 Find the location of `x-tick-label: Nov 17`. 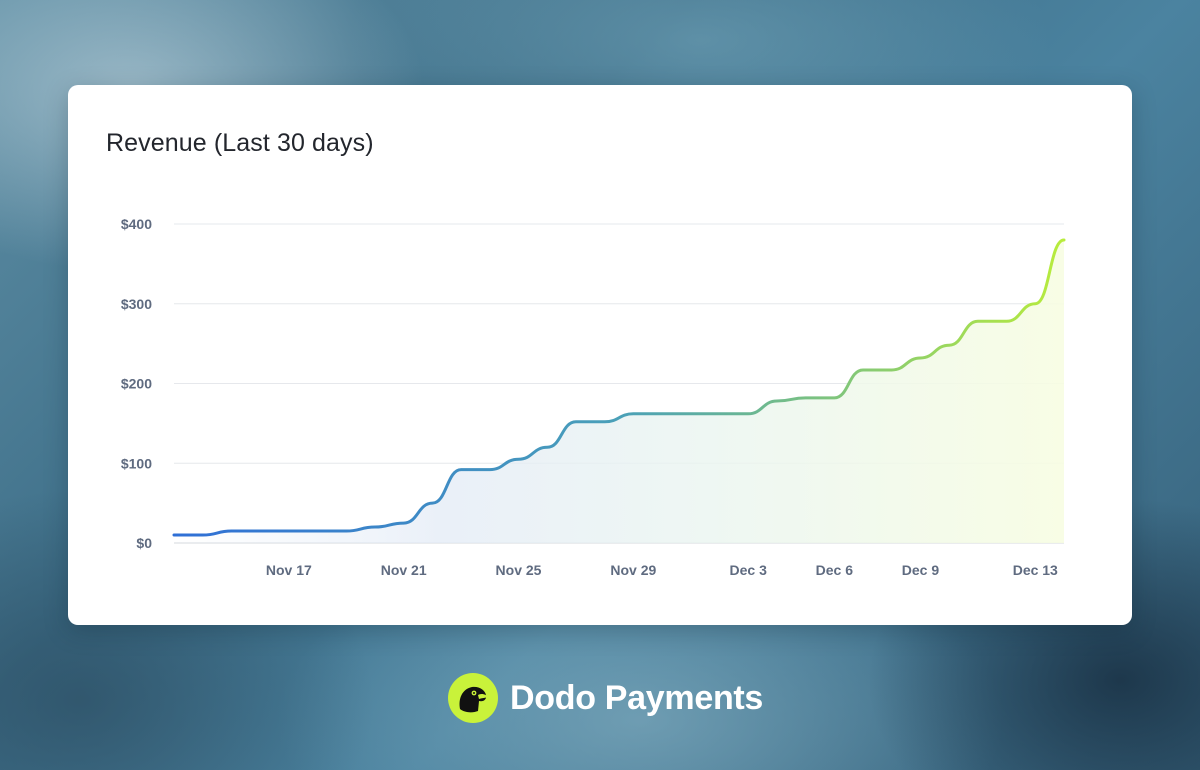

x-tick-label: Nov 17 is located at coordinates (289, 570).